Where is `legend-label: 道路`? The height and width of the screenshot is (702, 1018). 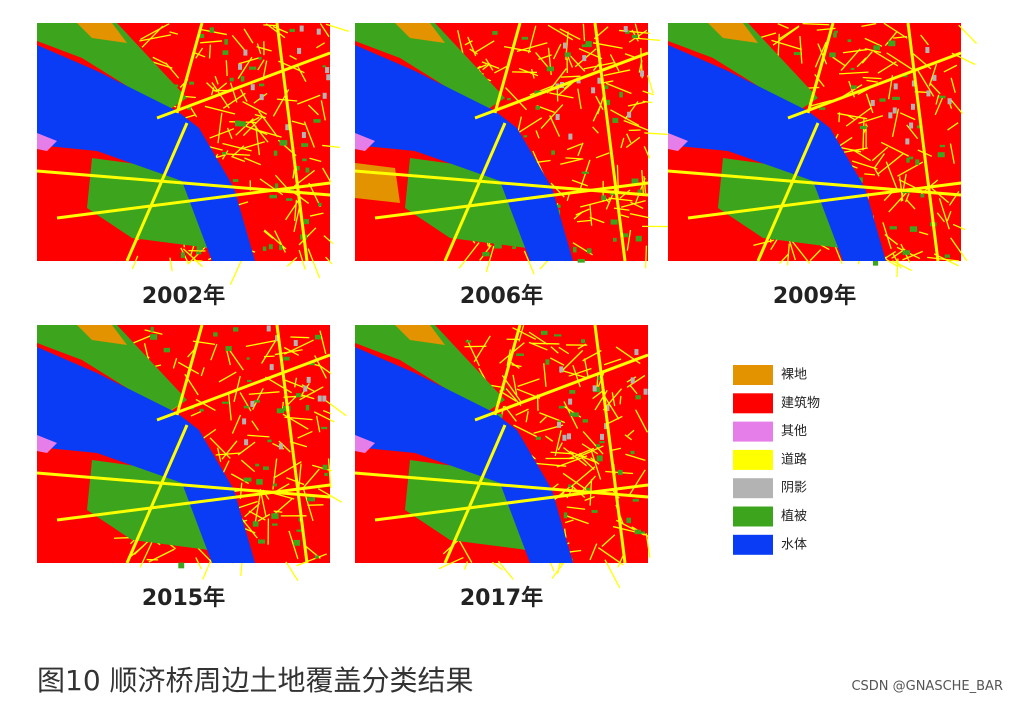
legend-label: 道路 is located at coordinates (794, 459).